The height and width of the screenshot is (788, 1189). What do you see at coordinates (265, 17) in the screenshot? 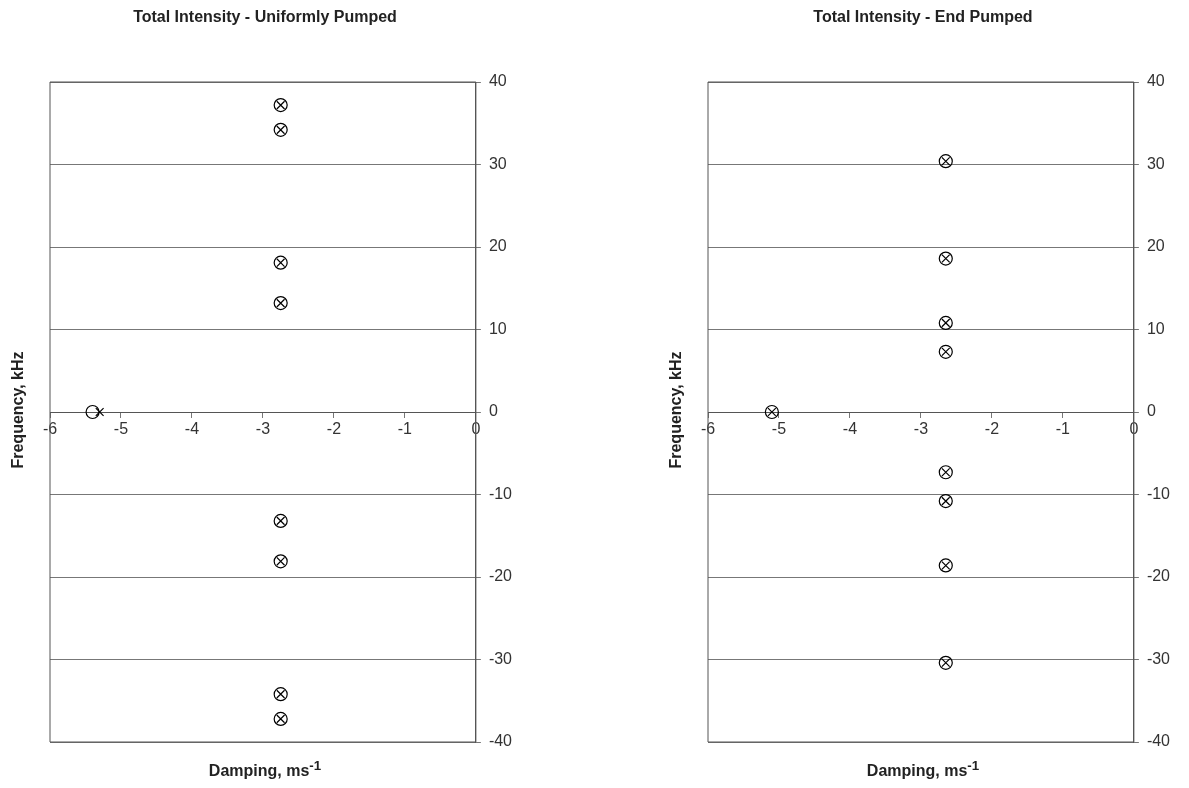
I see `chart-title: Total Intensity - Uniformly Pumped` at bounding box center [265, 17].